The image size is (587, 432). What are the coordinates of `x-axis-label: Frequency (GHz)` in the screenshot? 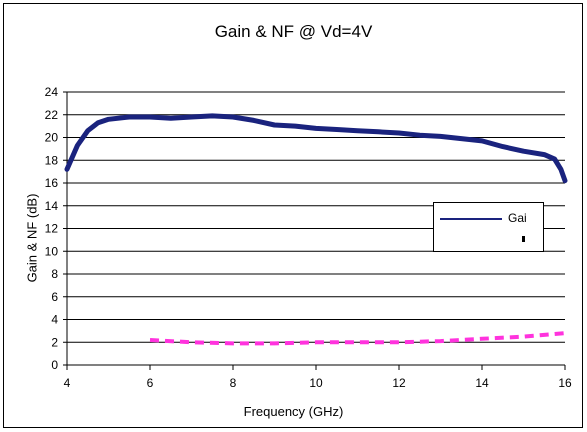 It's located at (293, 411).